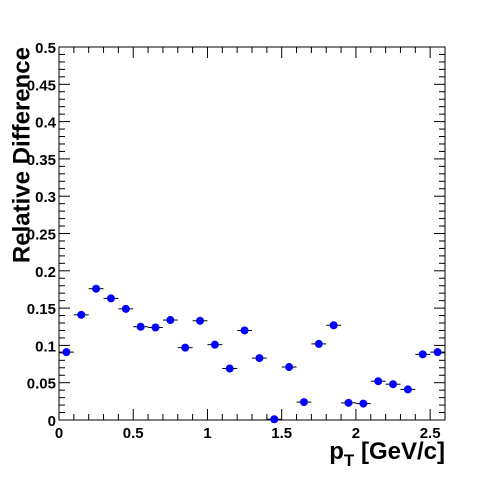  Describe the element at coordinates (356, 433) in the screenshot. I see `x-tick-label: 2` at that location.